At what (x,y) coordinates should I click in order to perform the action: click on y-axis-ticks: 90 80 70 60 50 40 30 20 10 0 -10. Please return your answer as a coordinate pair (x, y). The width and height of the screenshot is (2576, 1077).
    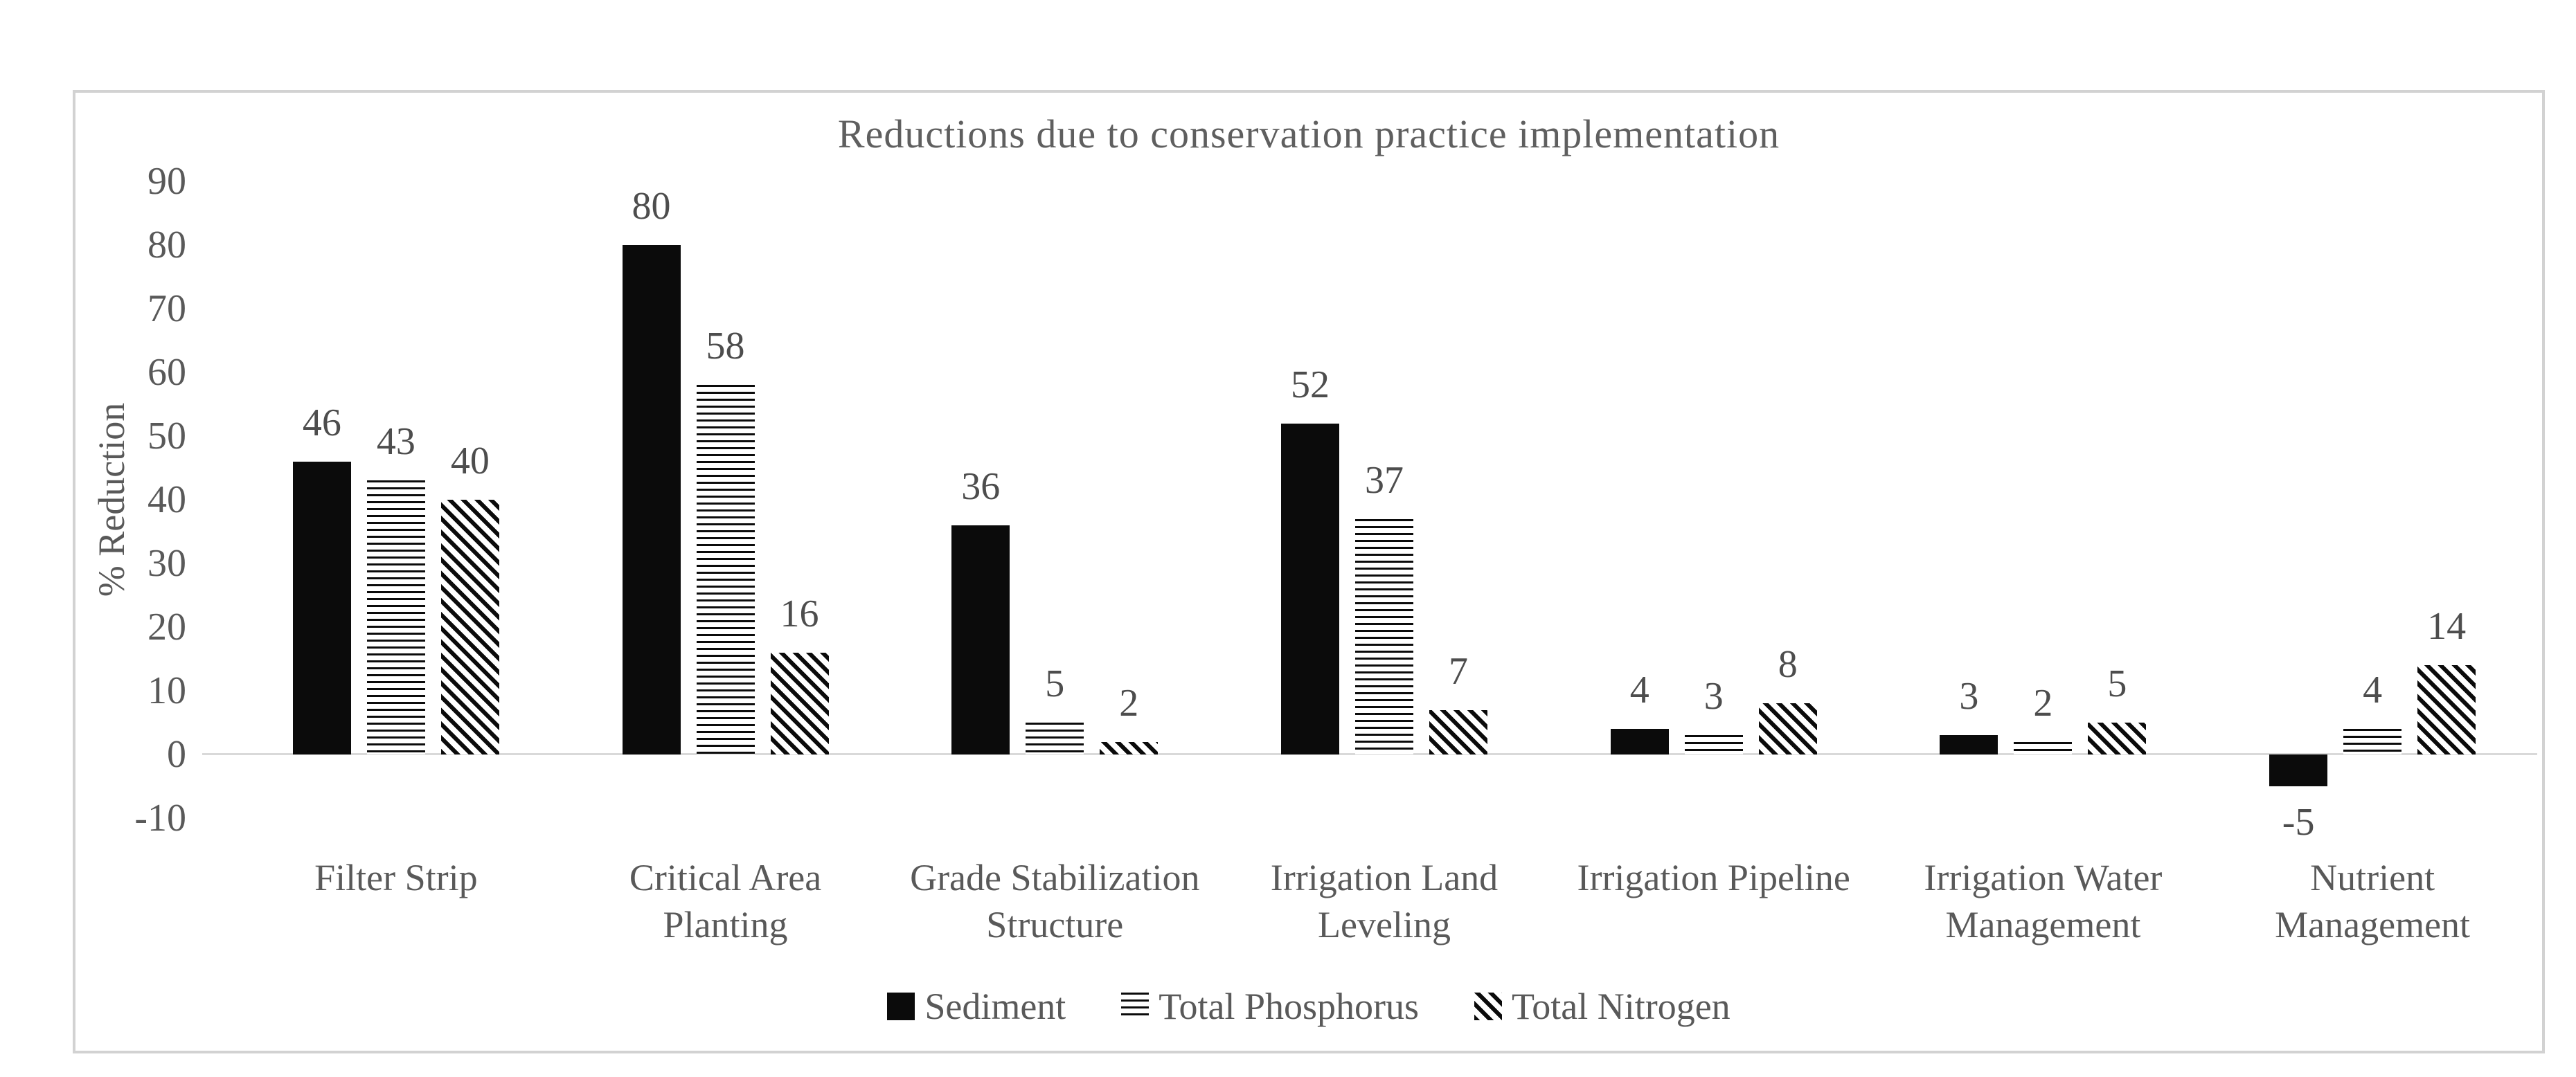
    Looking at the image, I should click on (131, 500).